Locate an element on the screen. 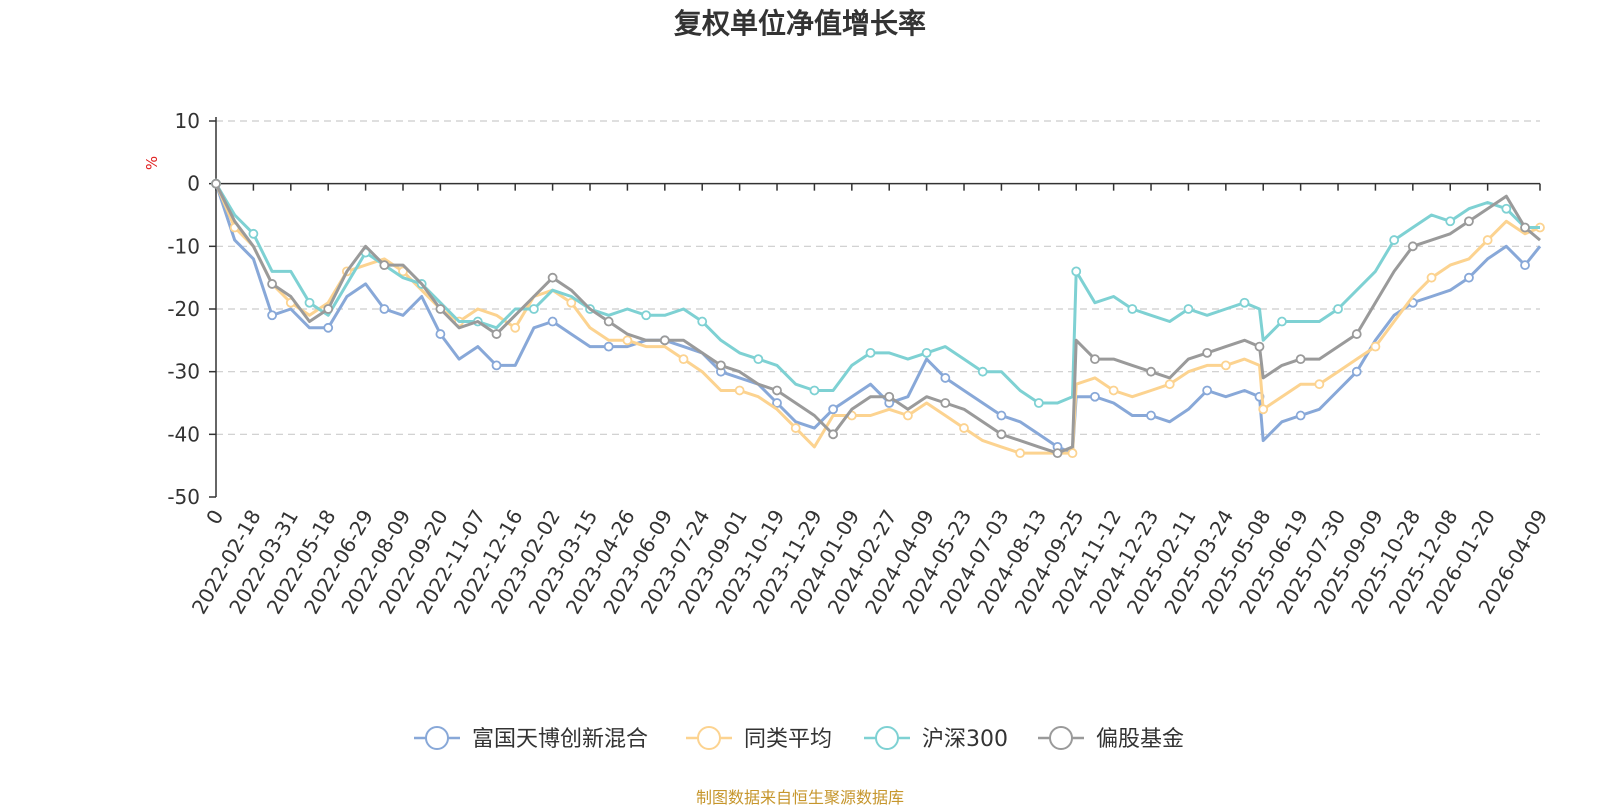  legend-item: 沪深300 is located at coordinates (936, 739).